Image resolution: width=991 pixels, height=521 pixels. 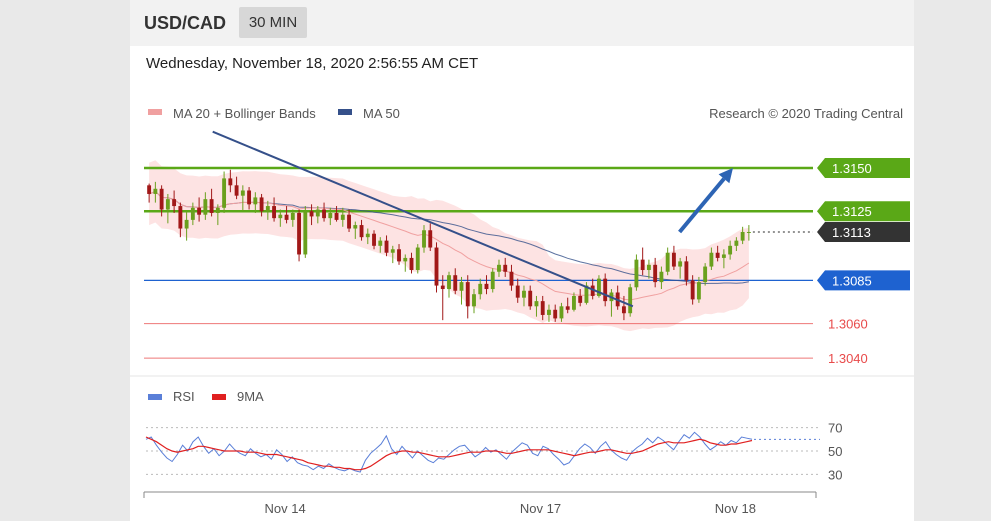 What do you see at coordinates (852, 280) in the screenshot?
I see `level-label-3: 1.3085` at bounding box center [852, 280].